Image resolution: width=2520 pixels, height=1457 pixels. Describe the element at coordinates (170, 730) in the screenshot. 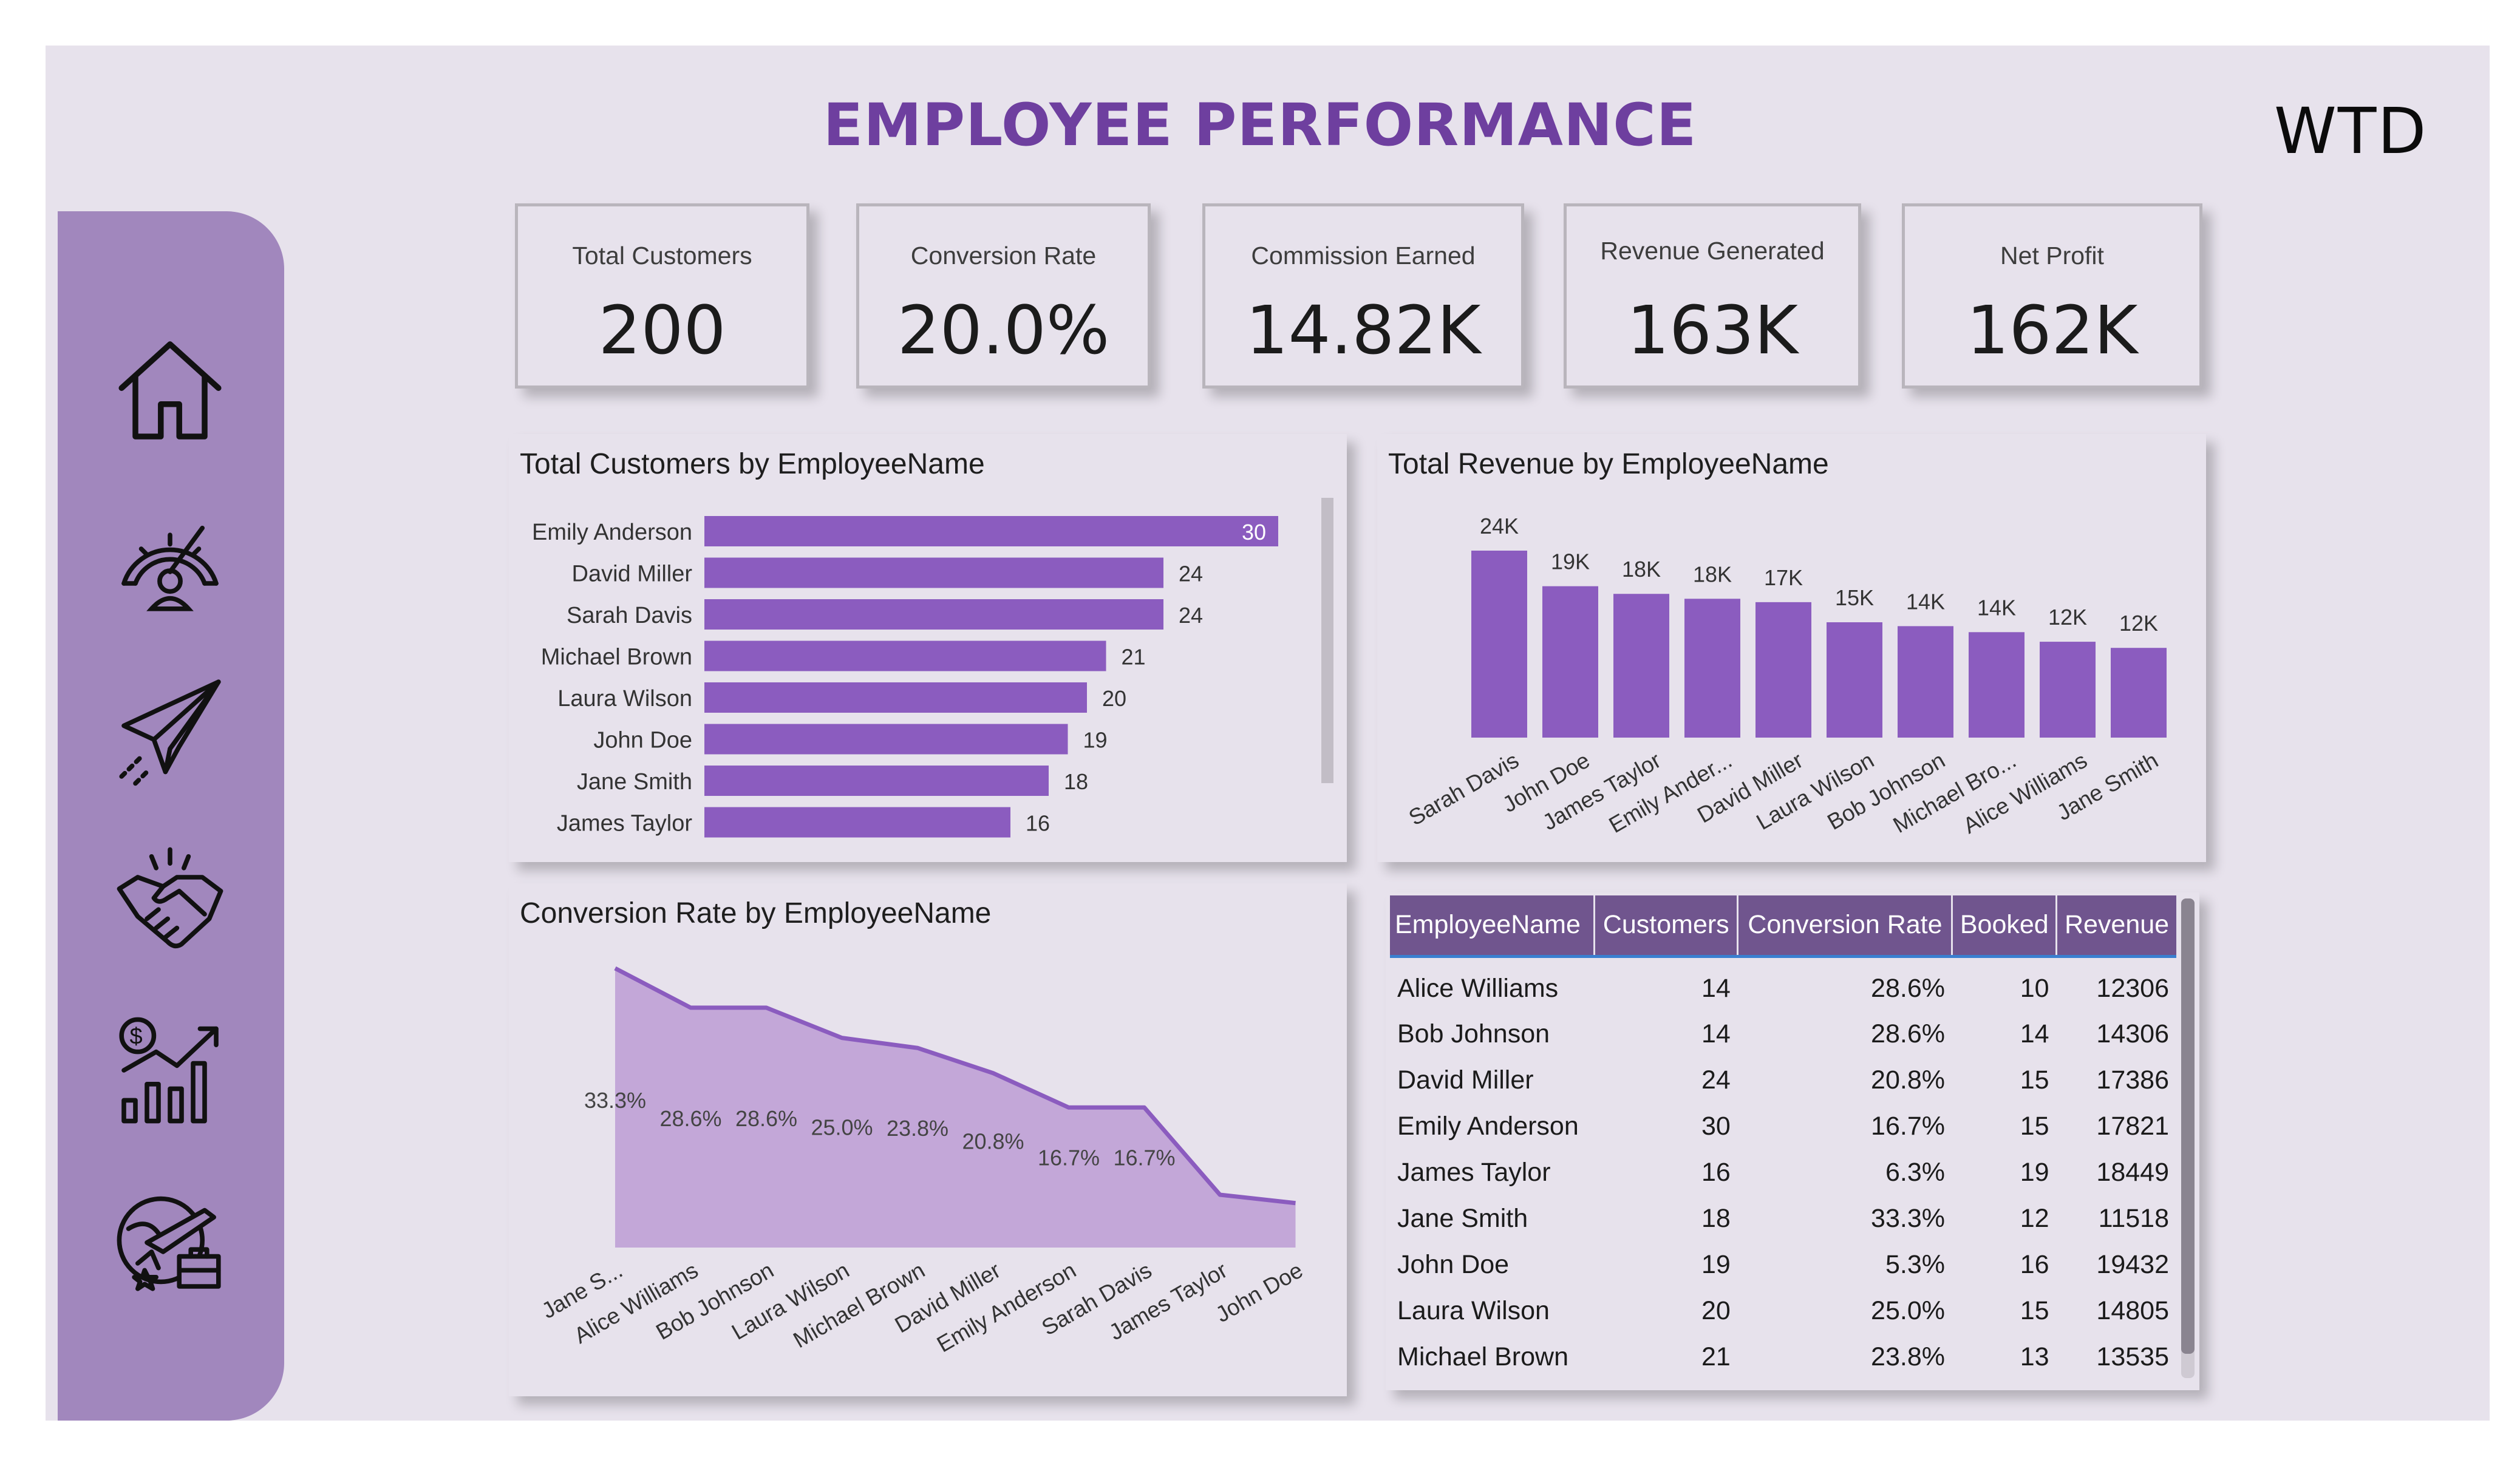

I see `paper-plane-icon` at that location.